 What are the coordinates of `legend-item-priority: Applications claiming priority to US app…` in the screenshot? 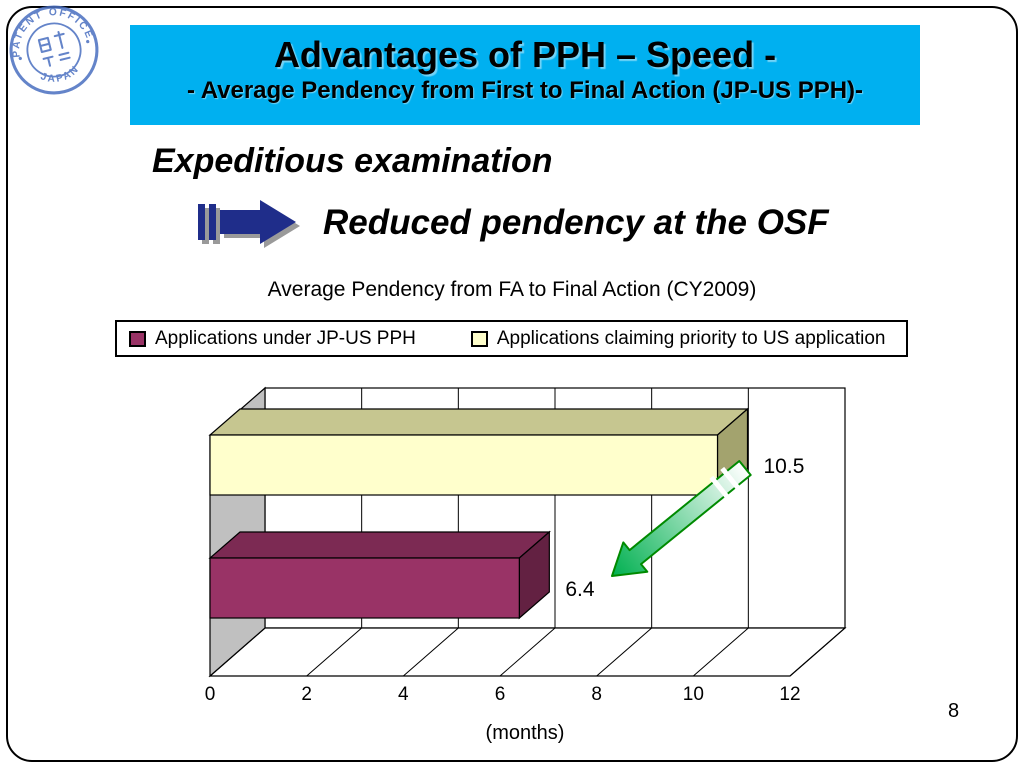 It's located at (678, 338).